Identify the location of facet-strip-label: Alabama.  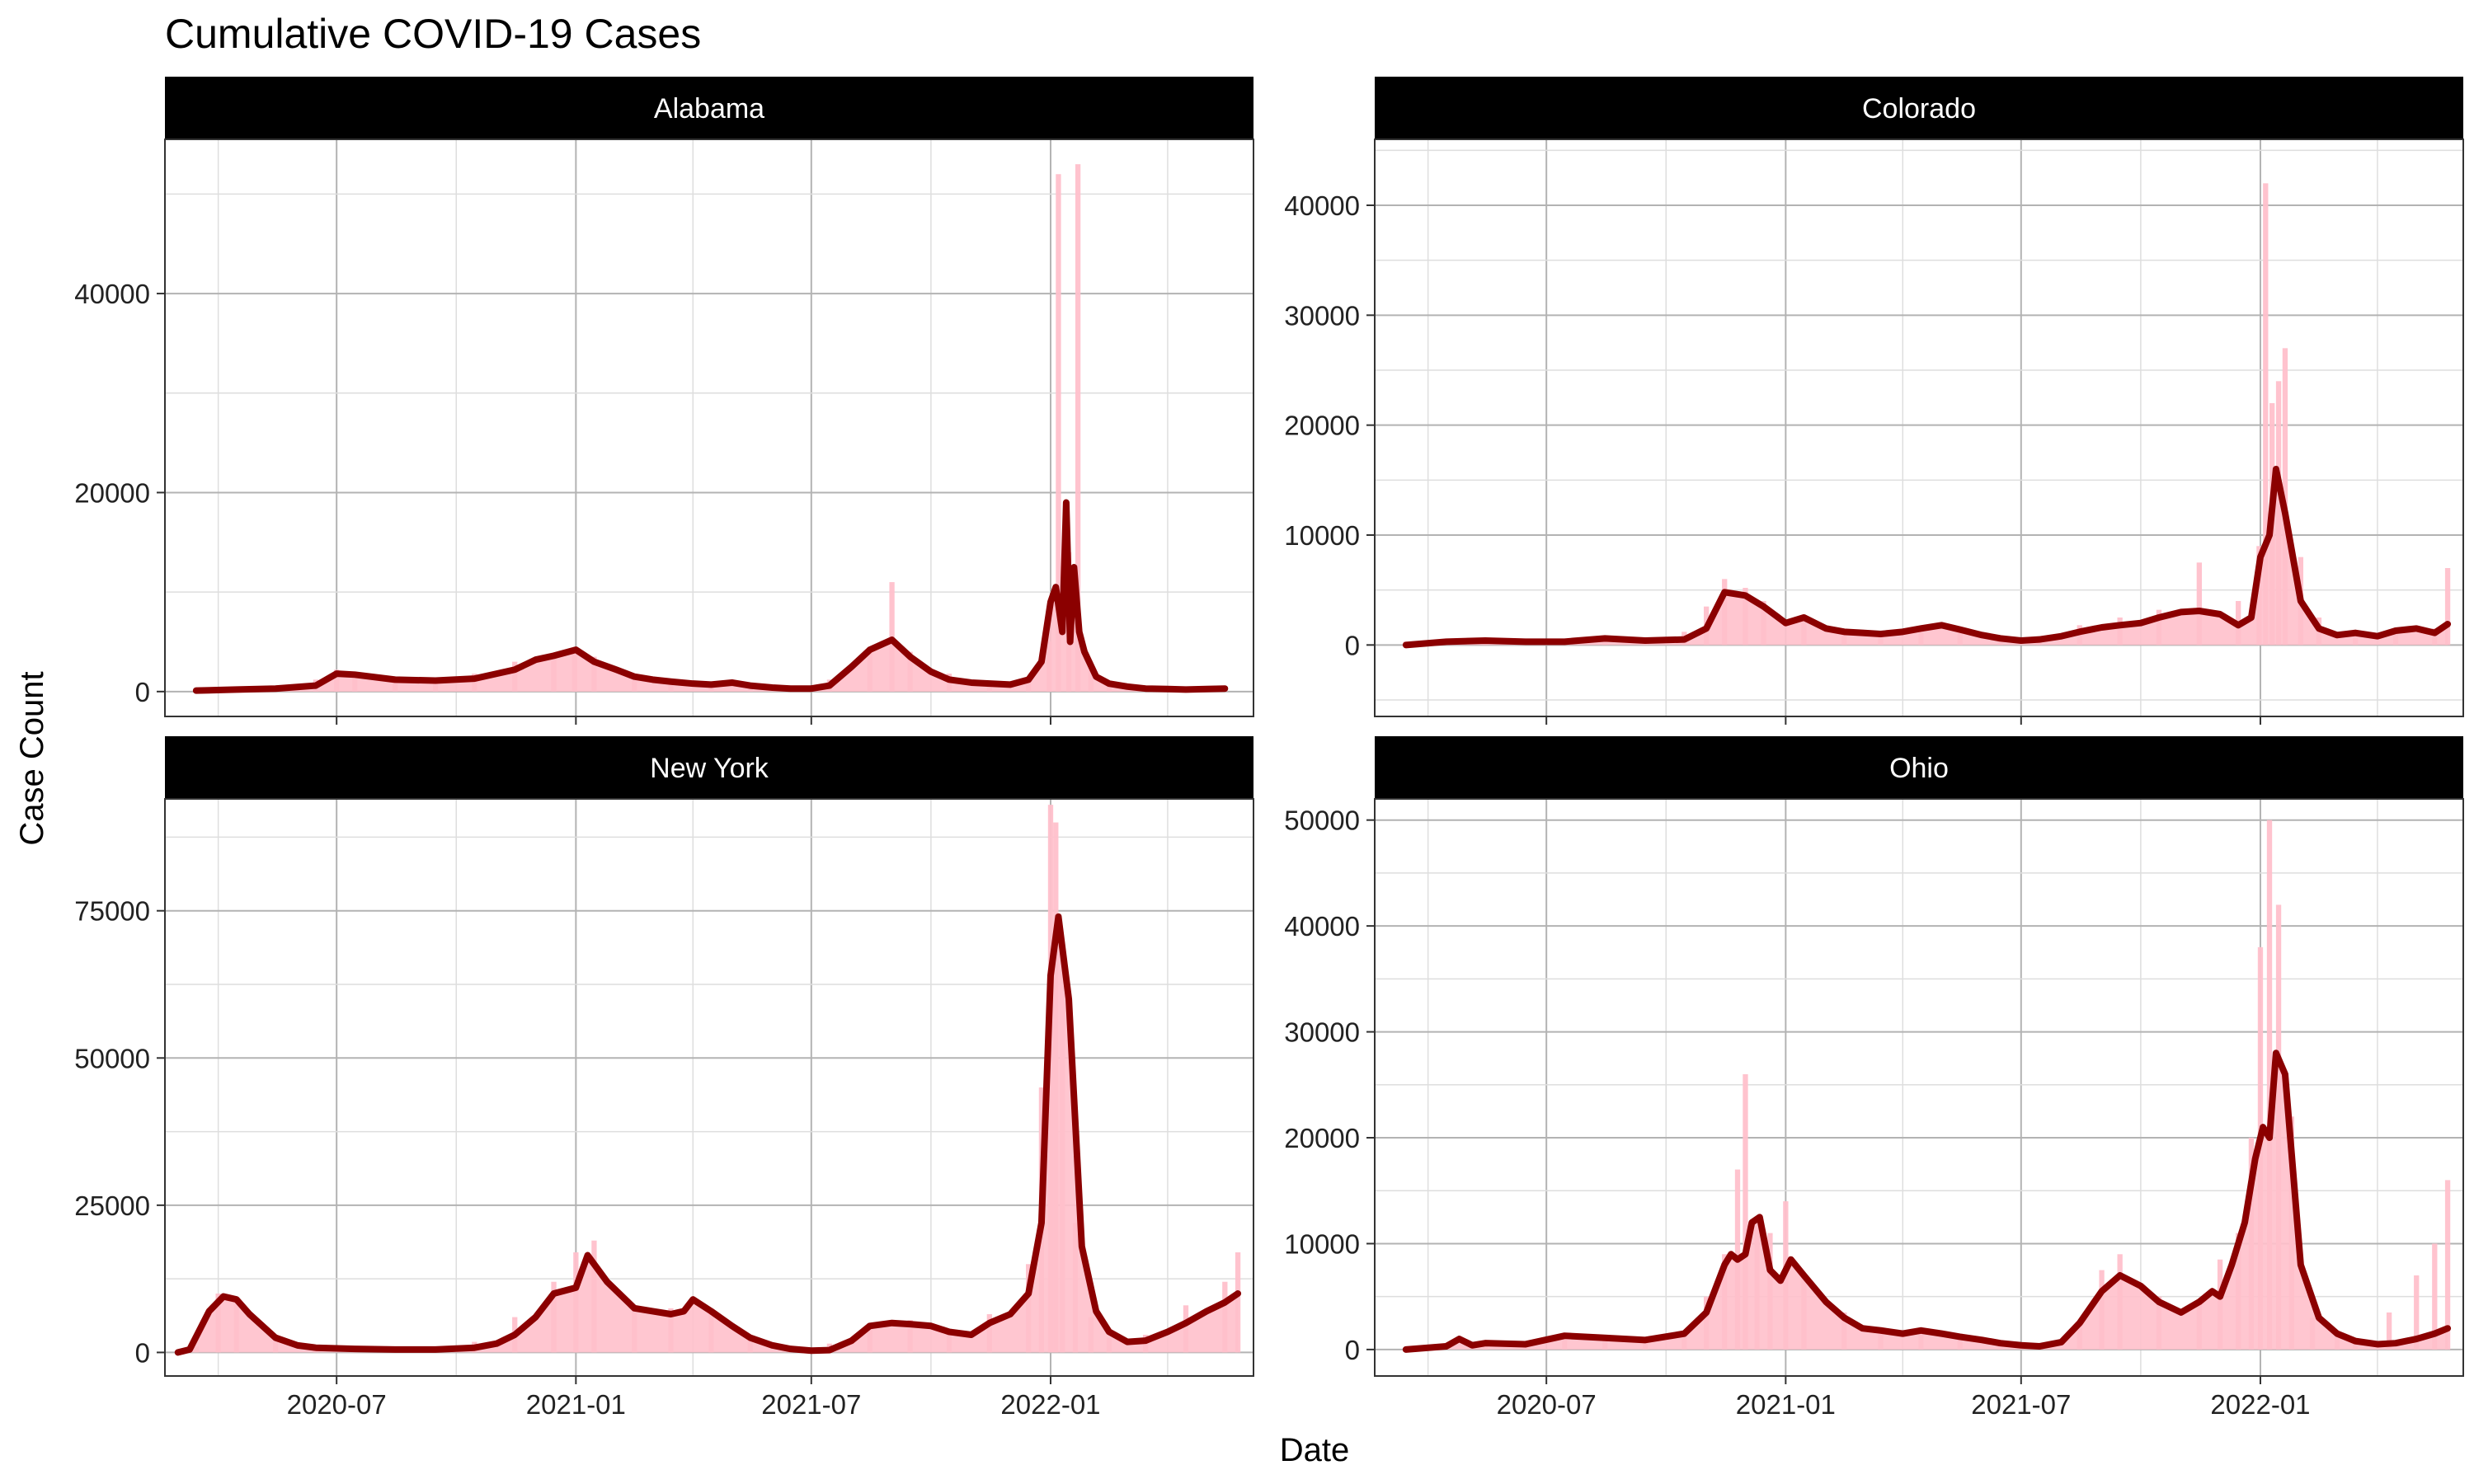
(709, 108).